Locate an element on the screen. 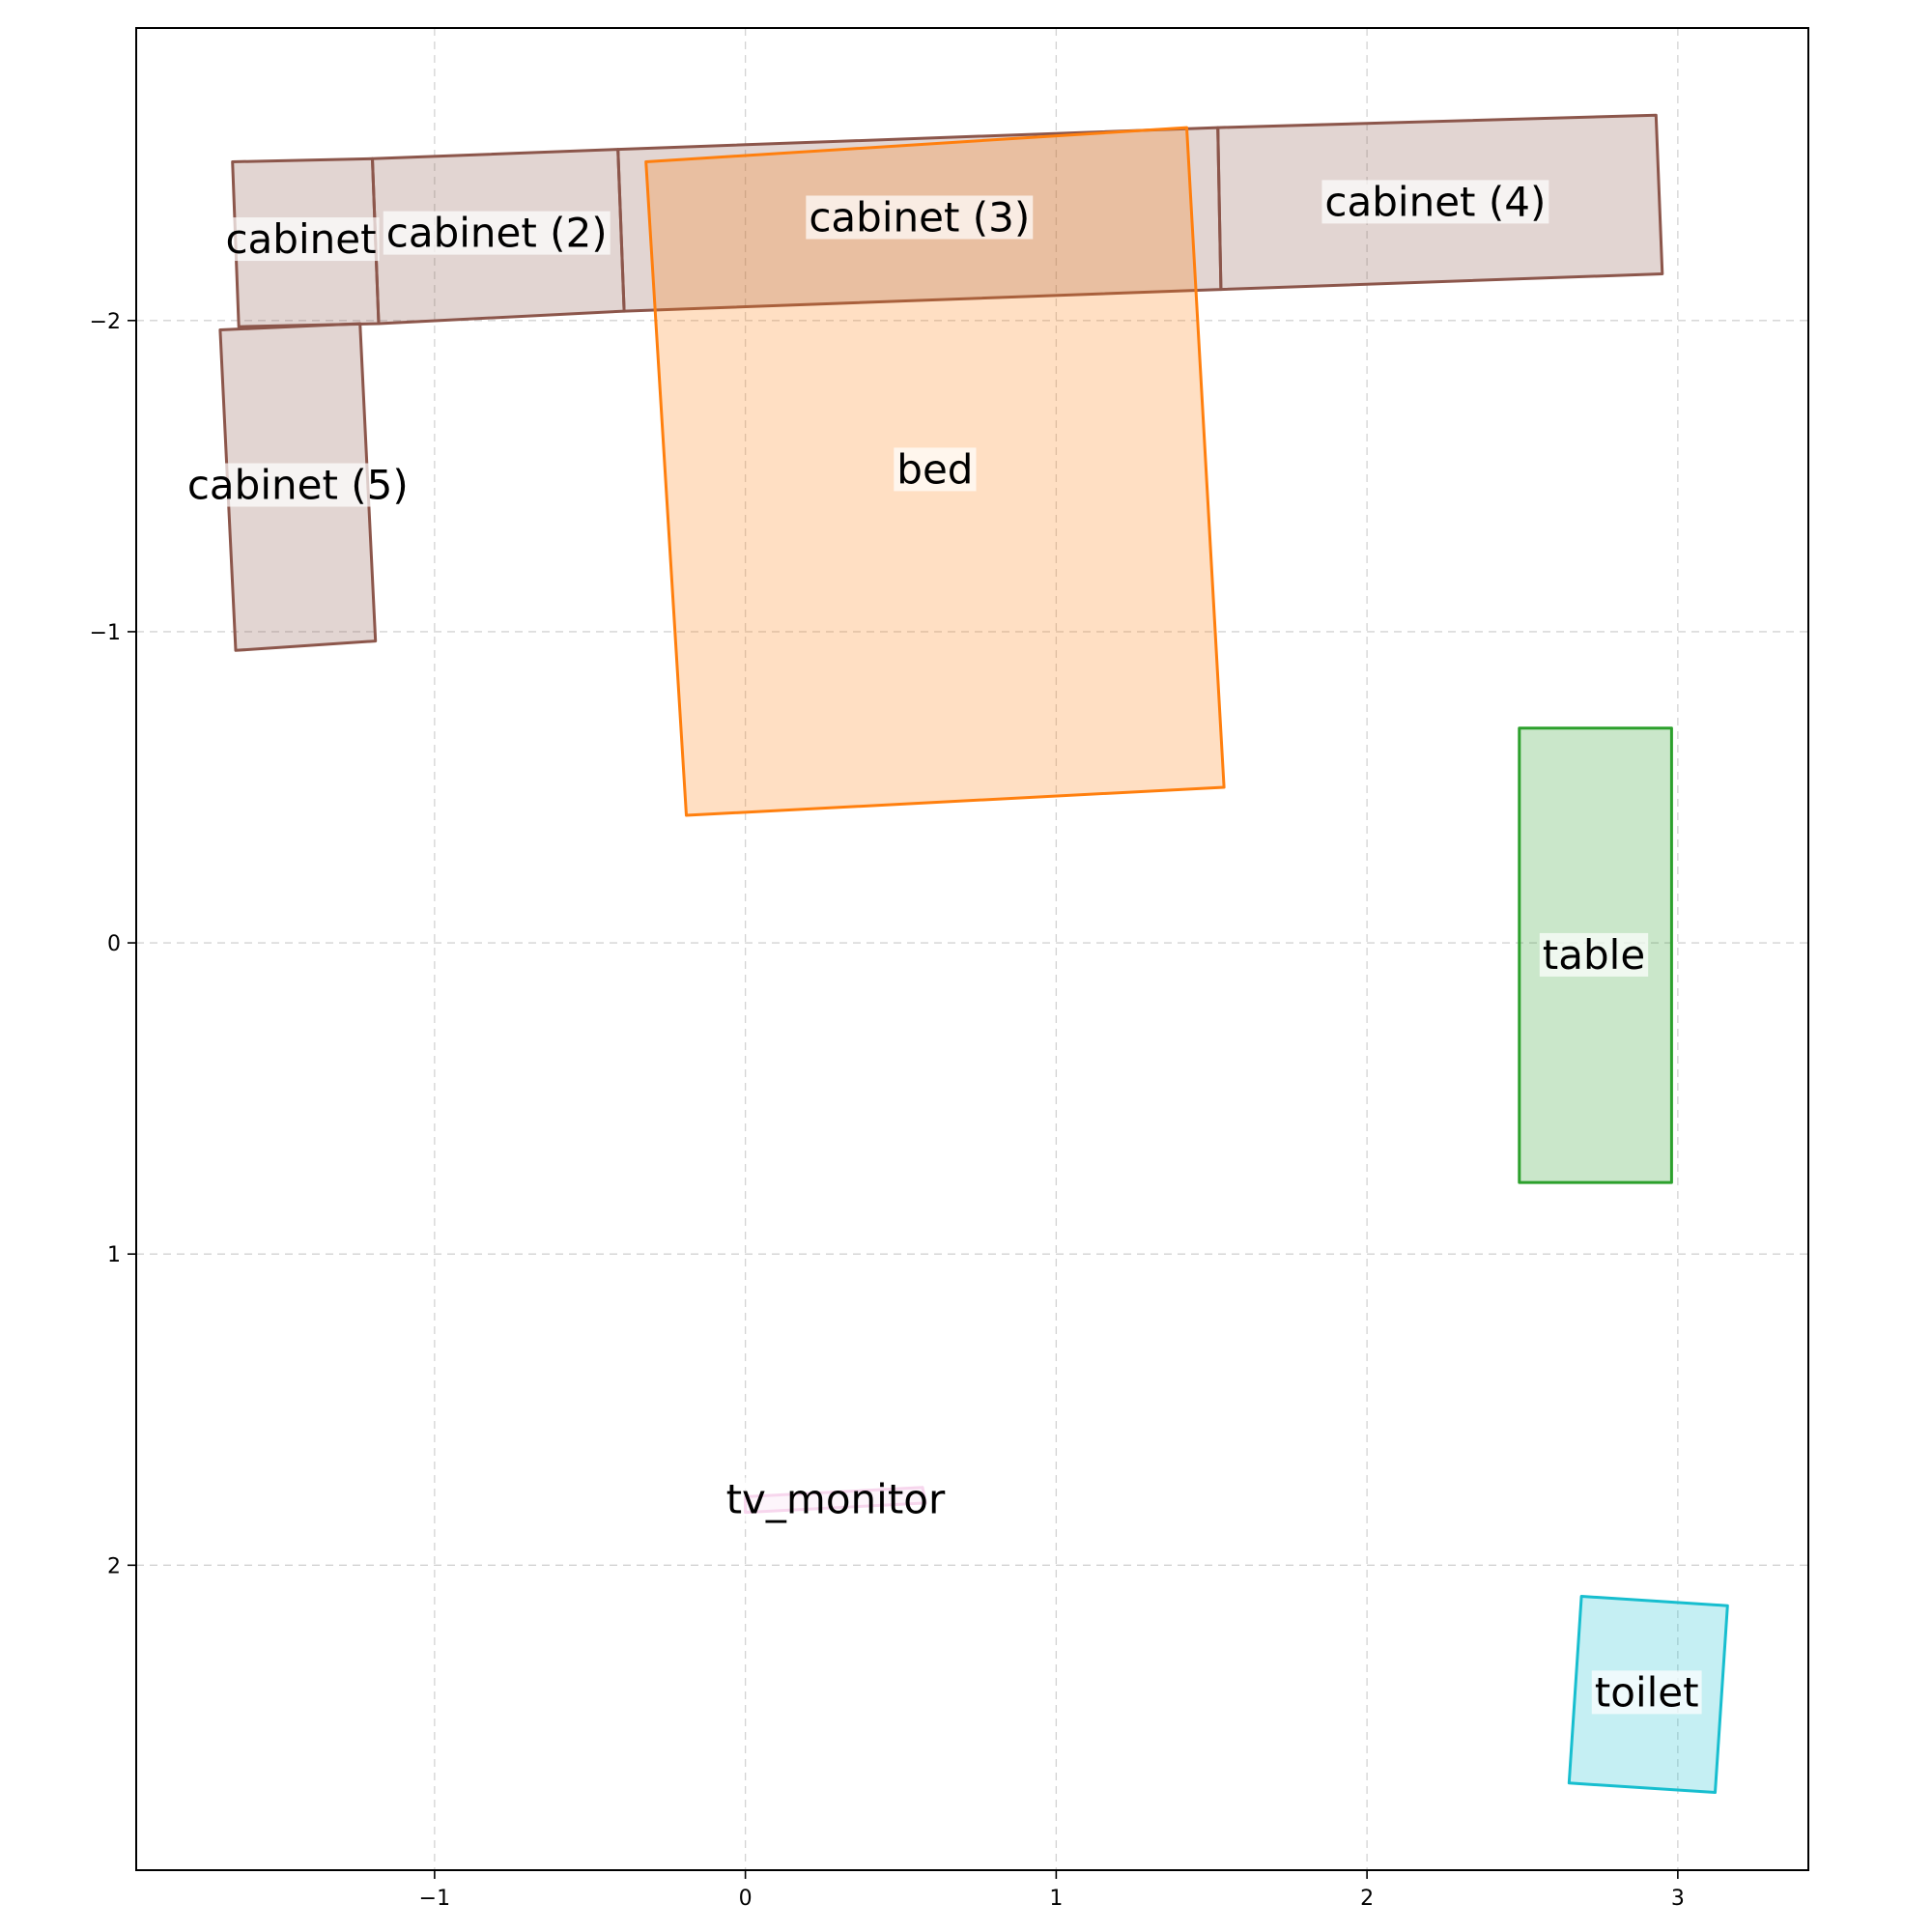  tv-monitor-label-bg is located at coordinates (836, 1499).